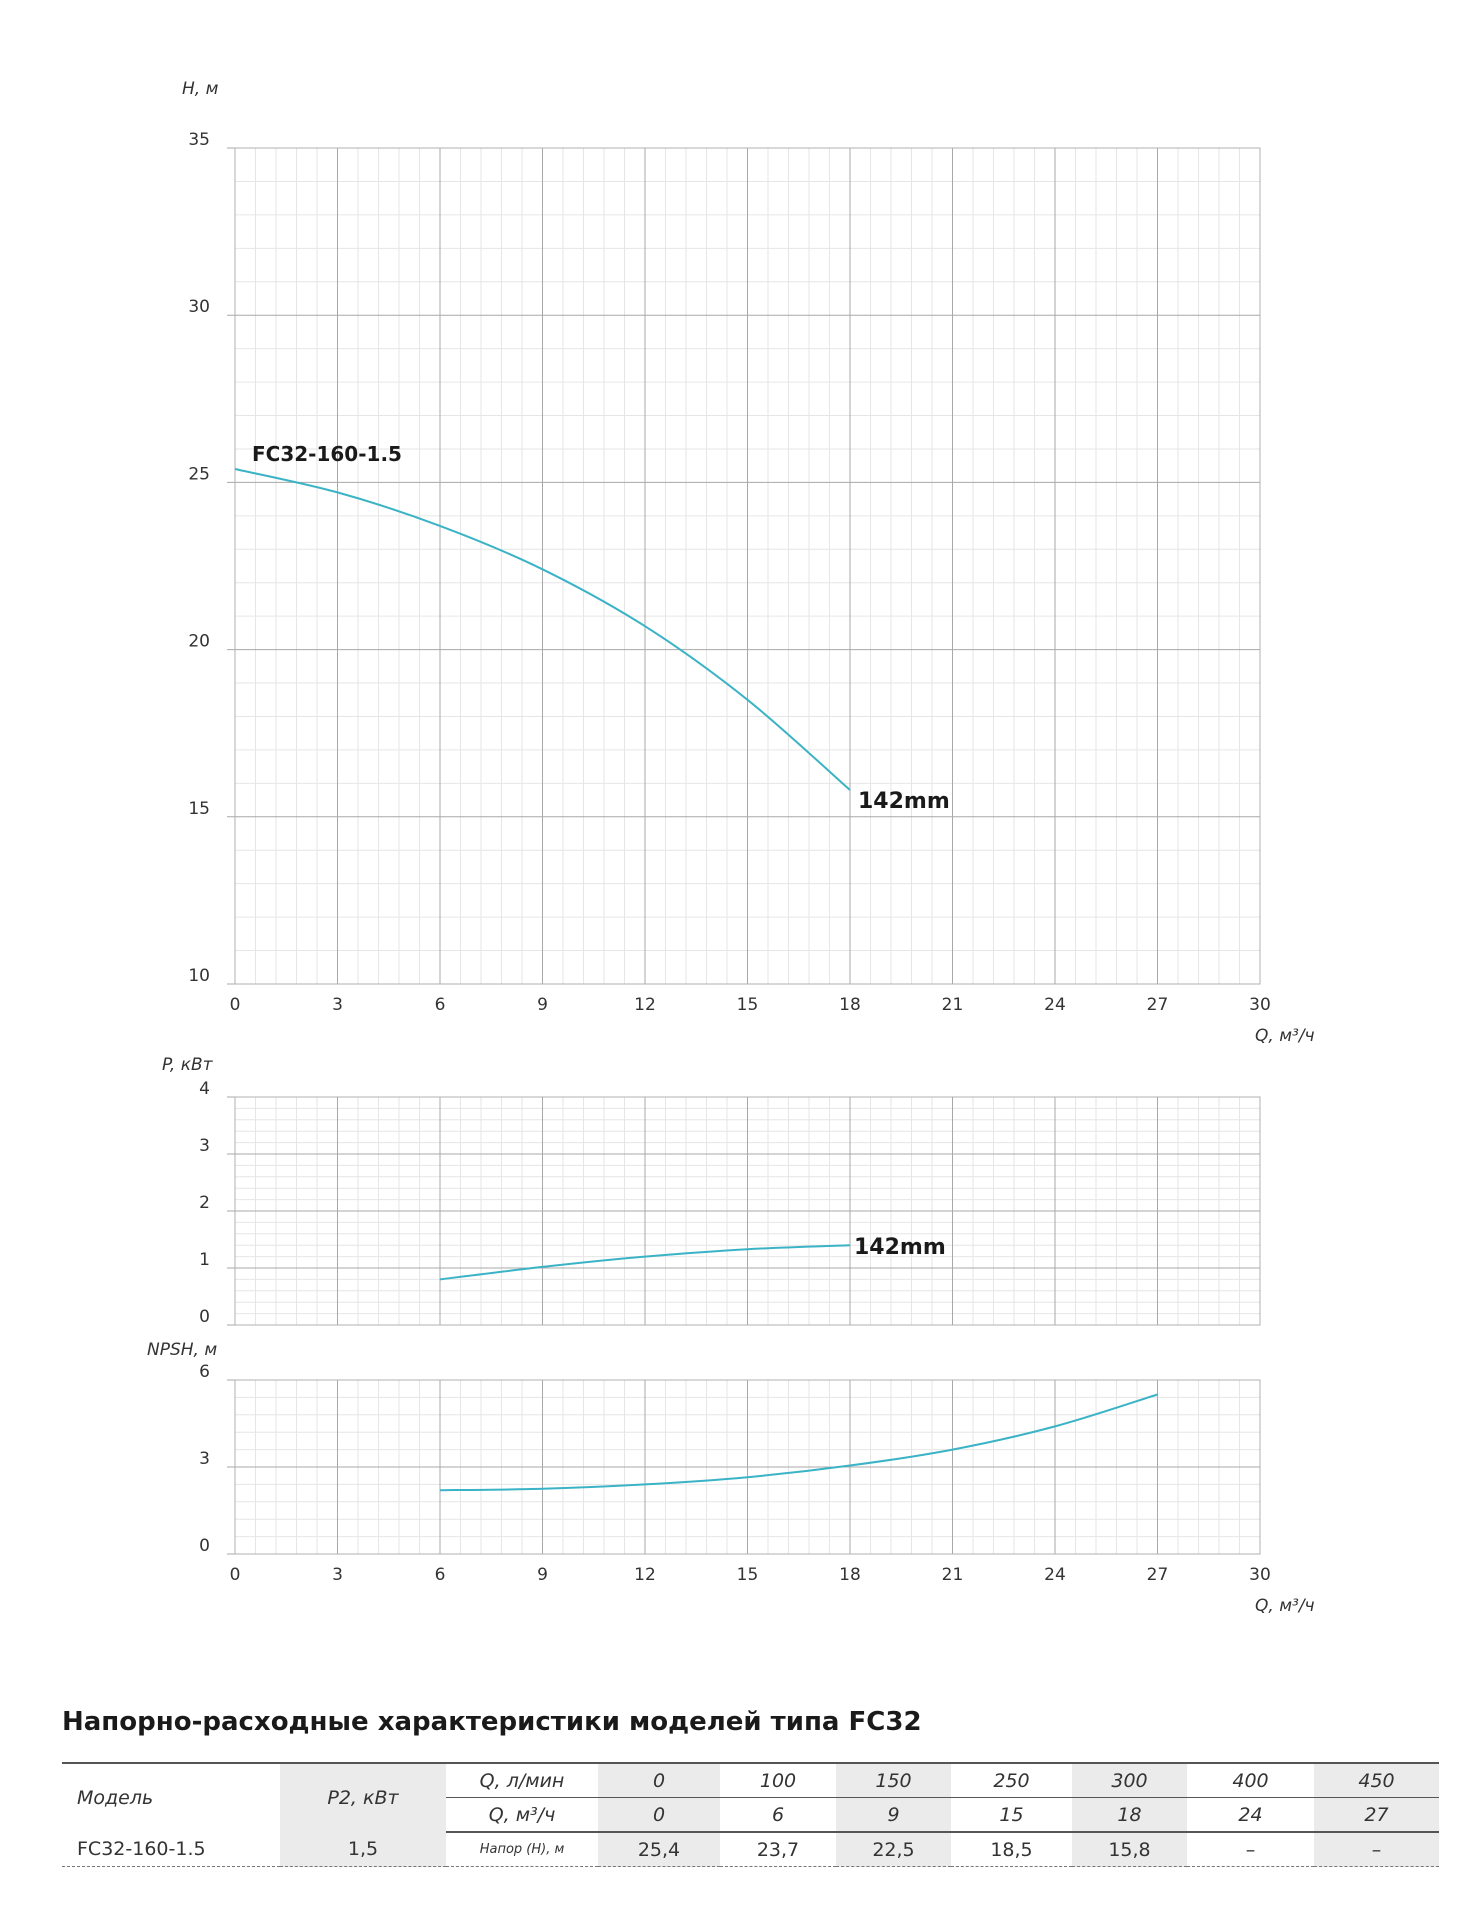 The width and height of the screenshot is (1475, 1920). What do you see at coordinates (204, 1089) in the screenshot?
I see `y-tick-label: 4` at bounding box center [204, 1089].